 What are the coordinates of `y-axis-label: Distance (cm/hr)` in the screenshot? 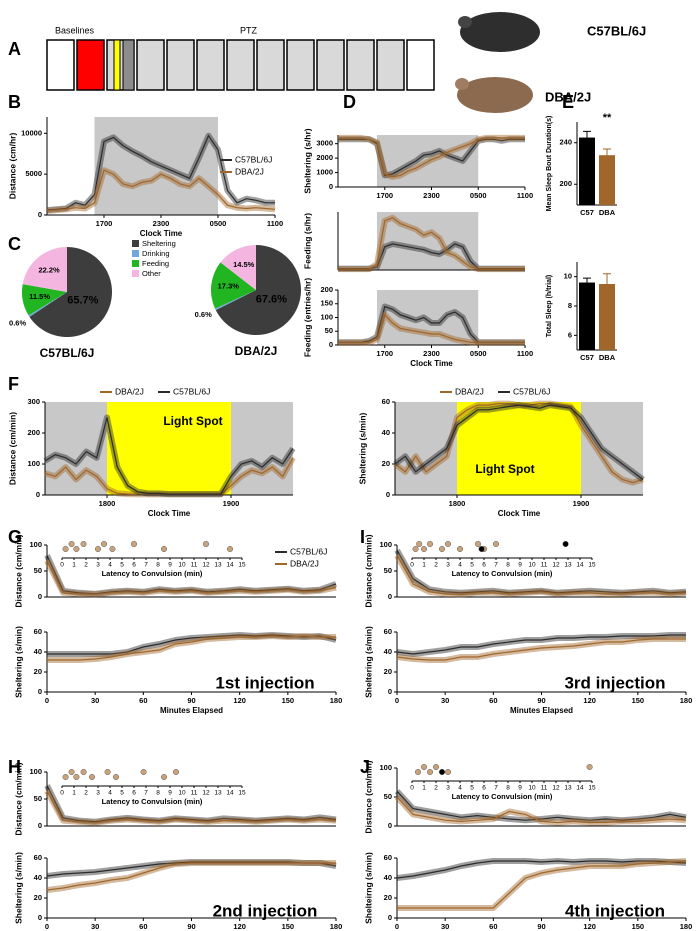 It's located at (12, 166).